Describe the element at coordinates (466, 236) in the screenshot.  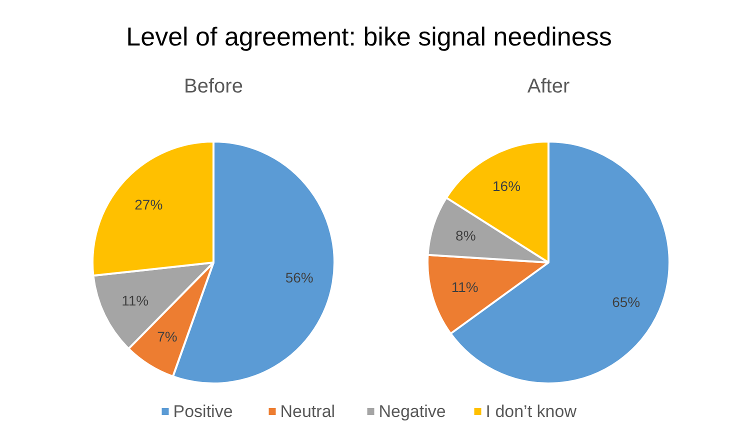
I see `data-label: 8%` at that location.